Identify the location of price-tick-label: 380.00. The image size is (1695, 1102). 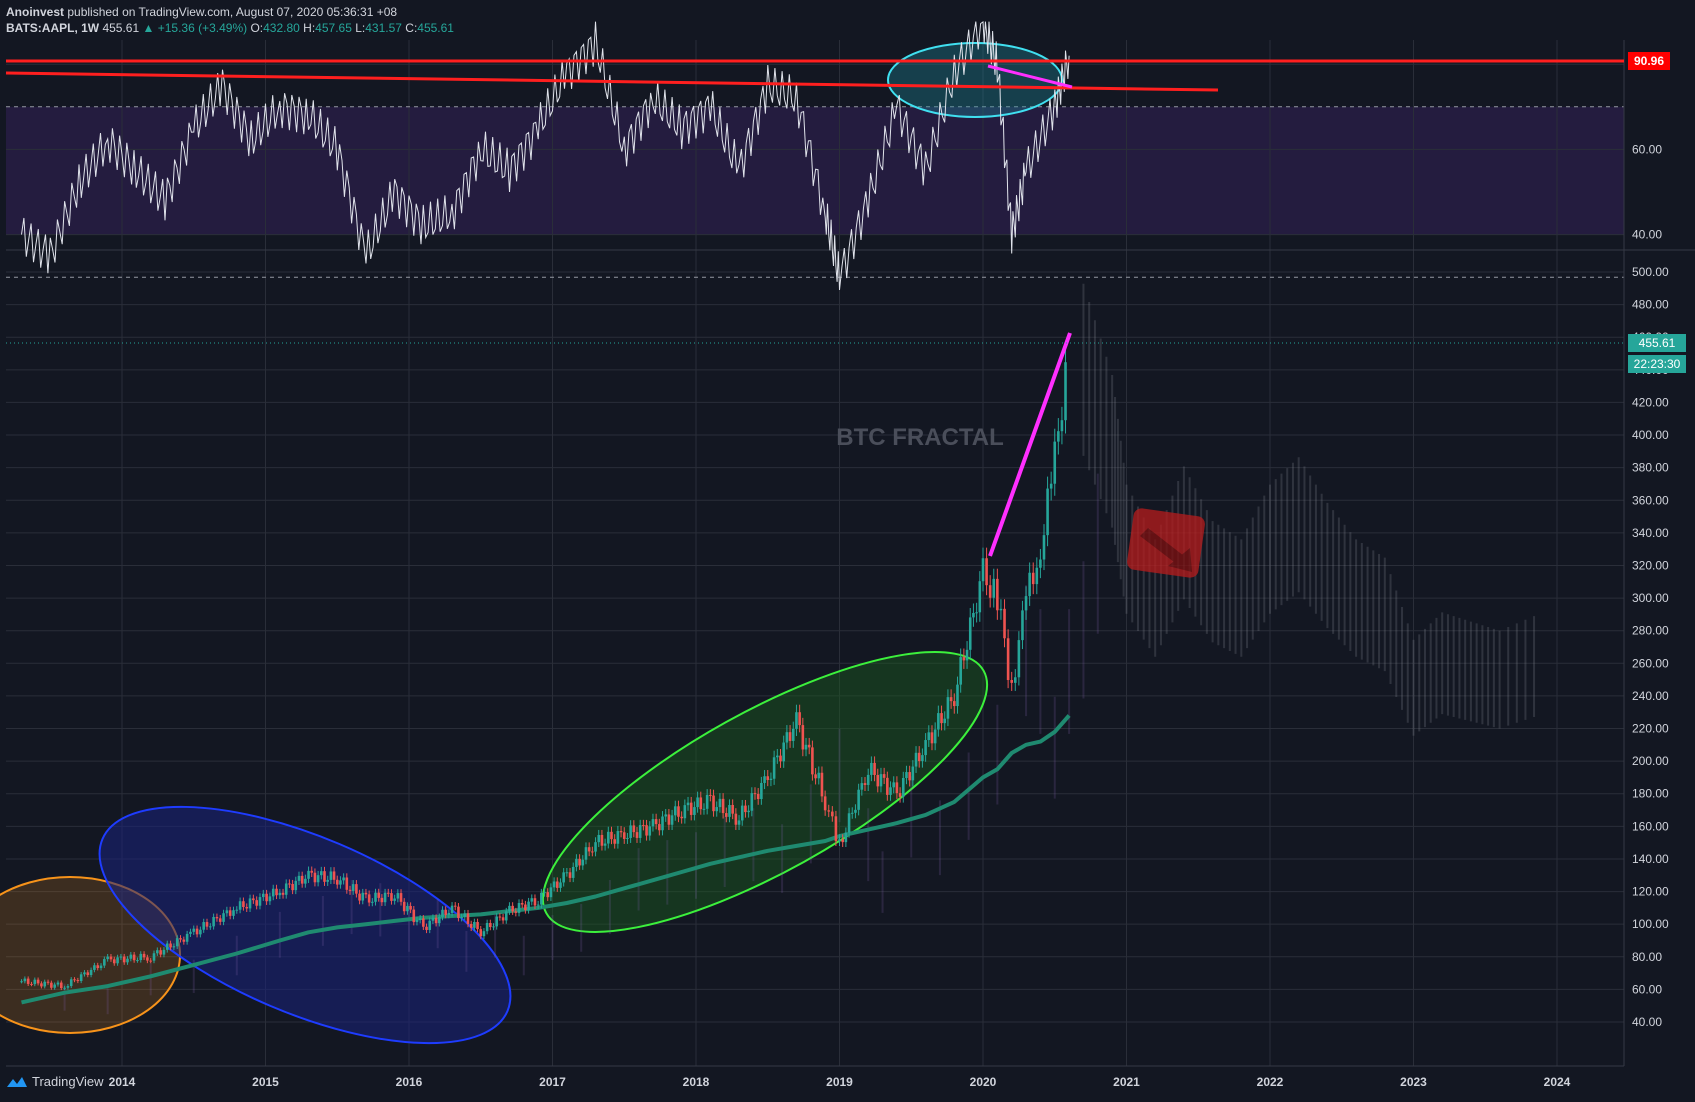
(1650, 468).